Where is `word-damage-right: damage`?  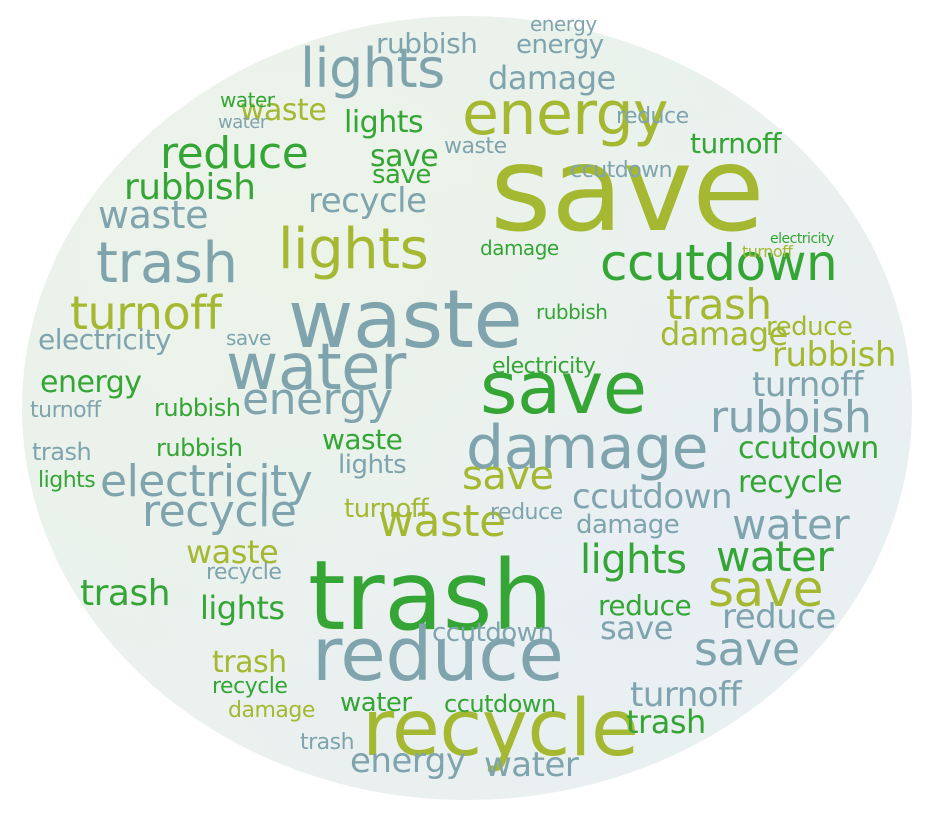 word-damage-right: damage is located at coordinates (724, 334).